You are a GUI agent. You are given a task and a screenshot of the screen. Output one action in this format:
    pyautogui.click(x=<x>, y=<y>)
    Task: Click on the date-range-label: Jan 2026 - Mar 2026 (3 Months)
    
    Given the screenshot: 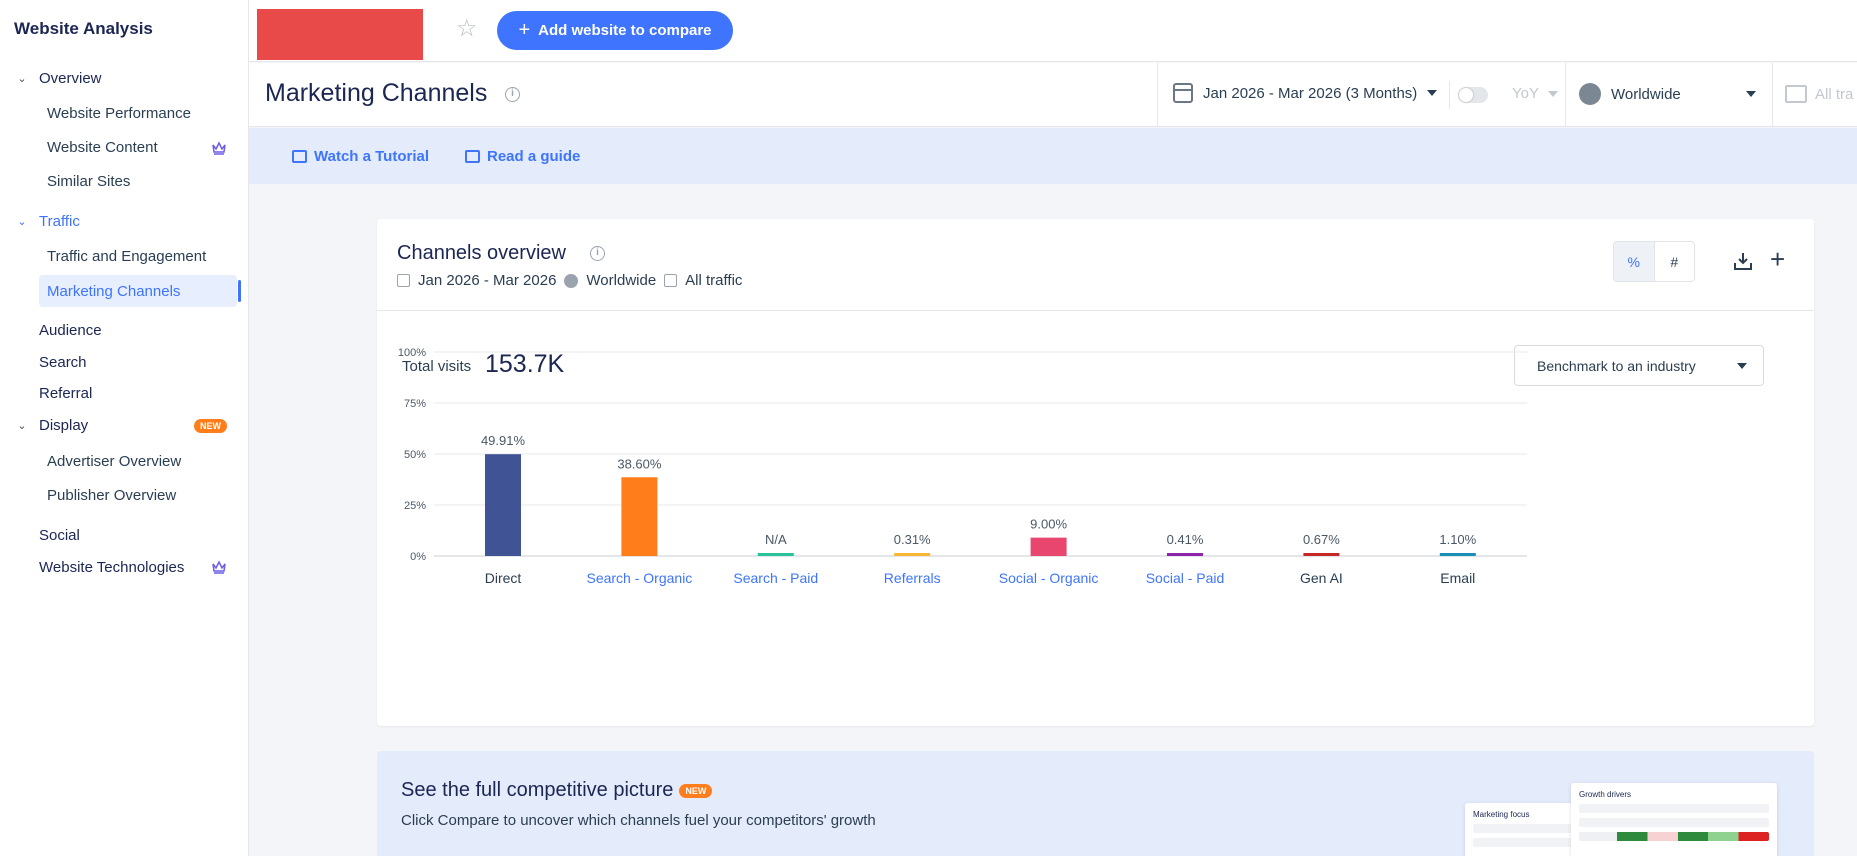 What is the action you would take?
    pyautogui.click(x=1310, y=93)
    